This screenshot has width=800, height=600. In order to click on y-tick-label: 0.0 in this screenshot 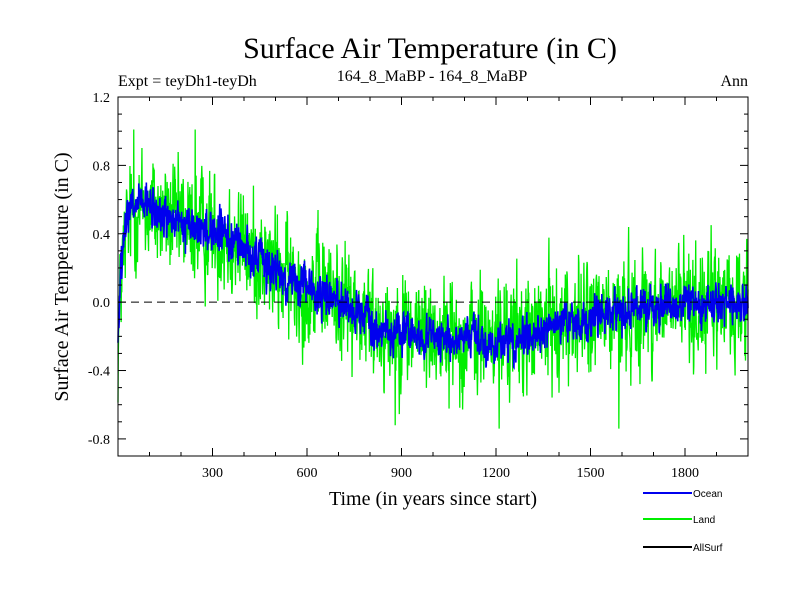, I will do `click(102, 303)`.